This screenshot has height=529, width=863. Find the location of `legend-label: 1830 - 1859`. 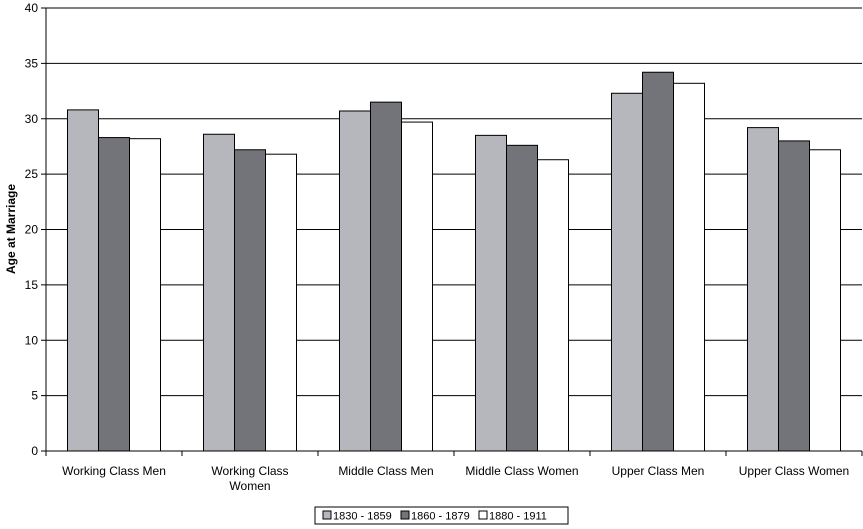

legend-label: 1830 - 1859 is located at coordinates (362, 517).